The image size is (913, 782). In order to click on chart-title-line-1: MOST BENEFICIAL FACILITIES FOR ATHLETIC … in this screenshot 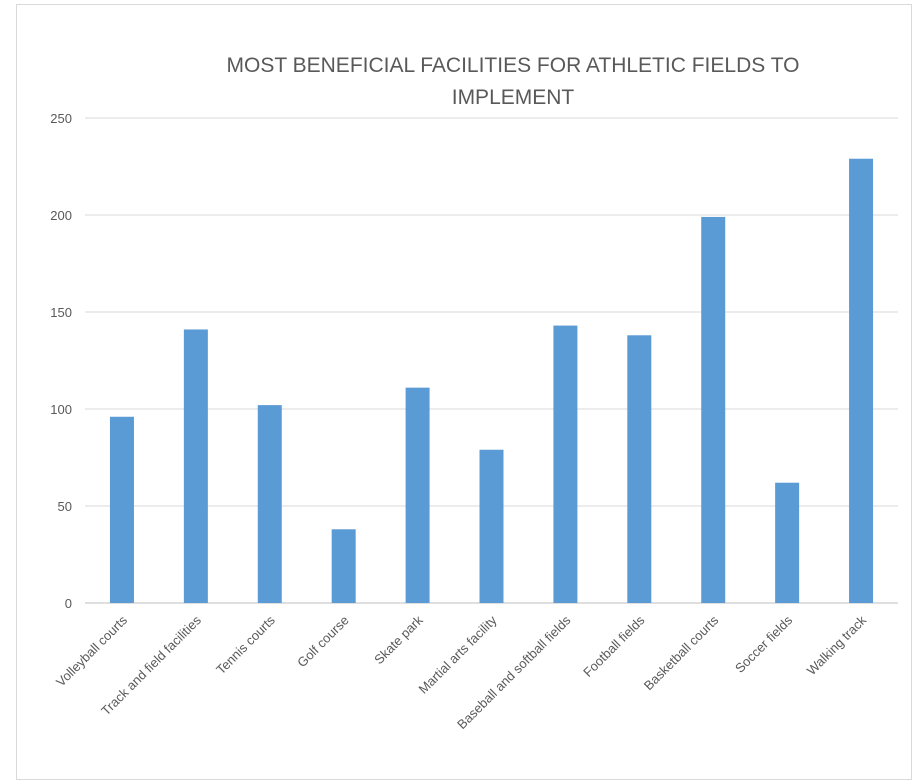, I will do `click(513, 65)`.